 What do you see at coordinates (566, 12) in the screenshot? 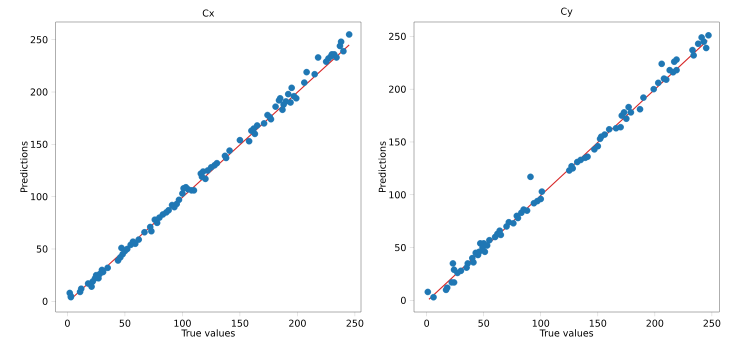
I see `chart-title: Cy` at bounding box center [566, 12].